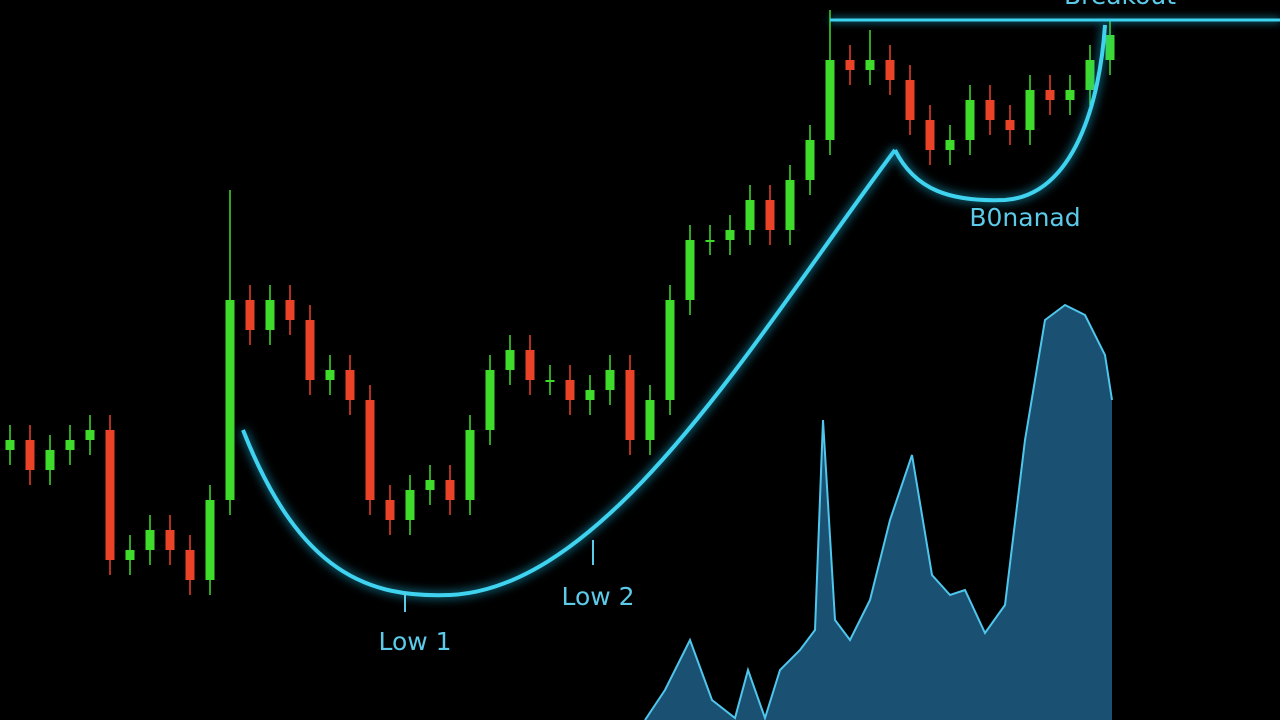  Describe the element at coordinates (1120, 5) in the screenshot. I see `breakout-label: Breakout` at that location.